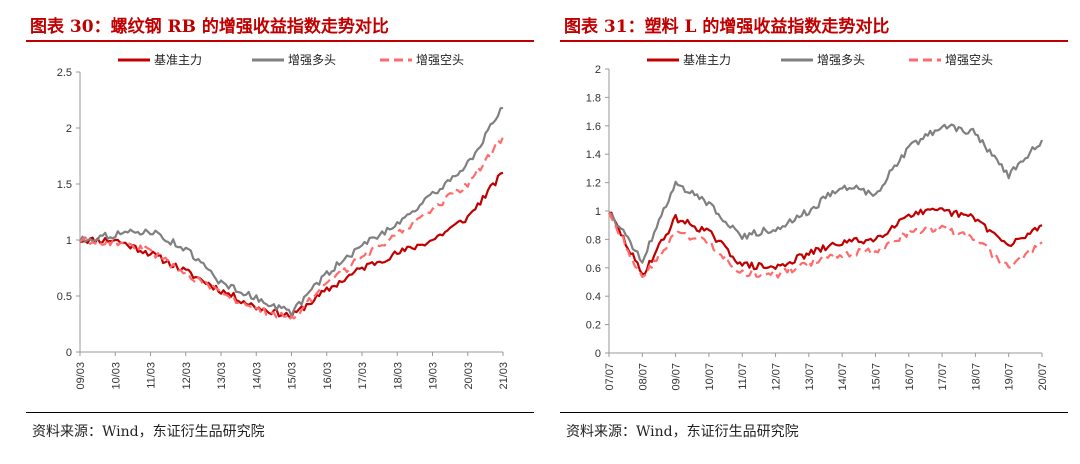  I want to click on x-tick-label: 13/07, so click(810, 377).